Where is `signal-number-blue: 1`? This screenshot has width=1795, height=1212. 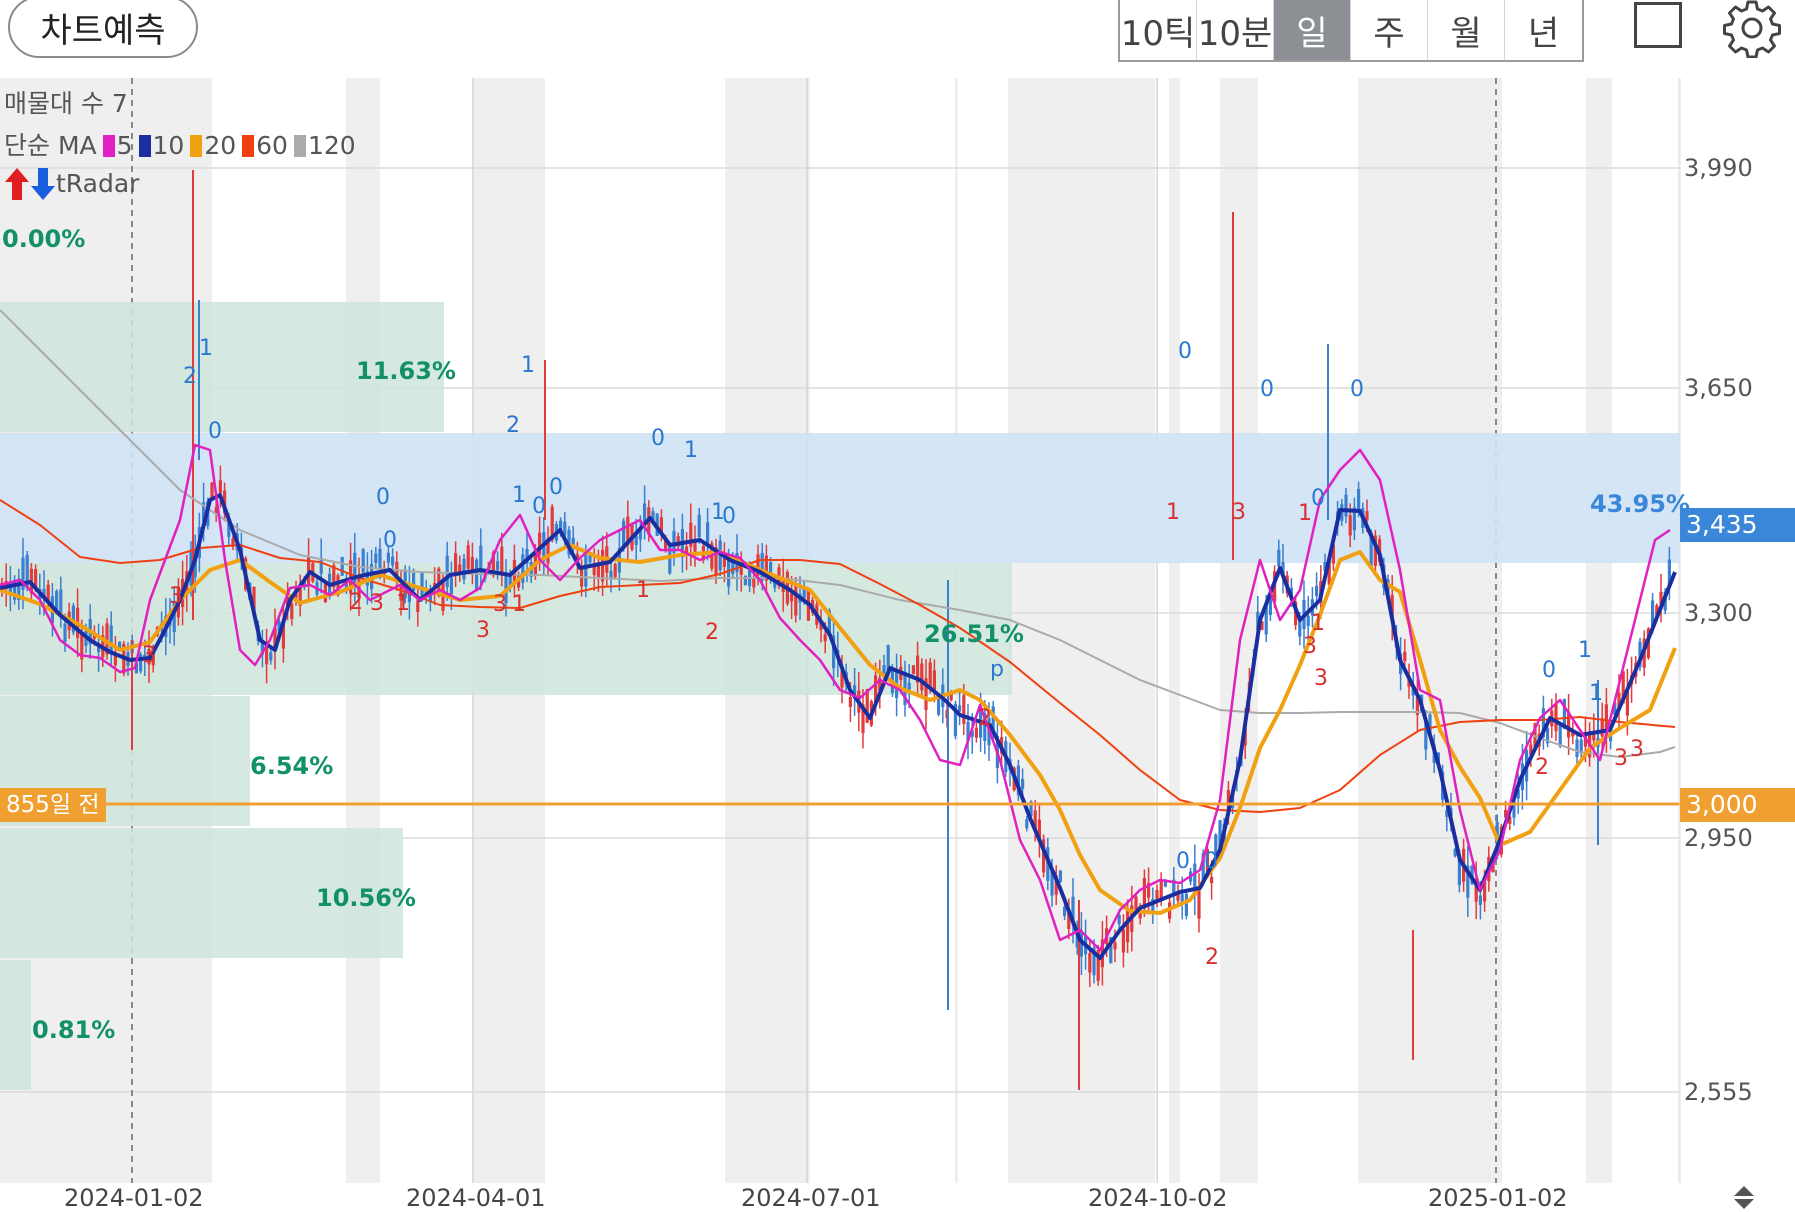 signal-number-blue: 1 is located at coordinates (206, 348).